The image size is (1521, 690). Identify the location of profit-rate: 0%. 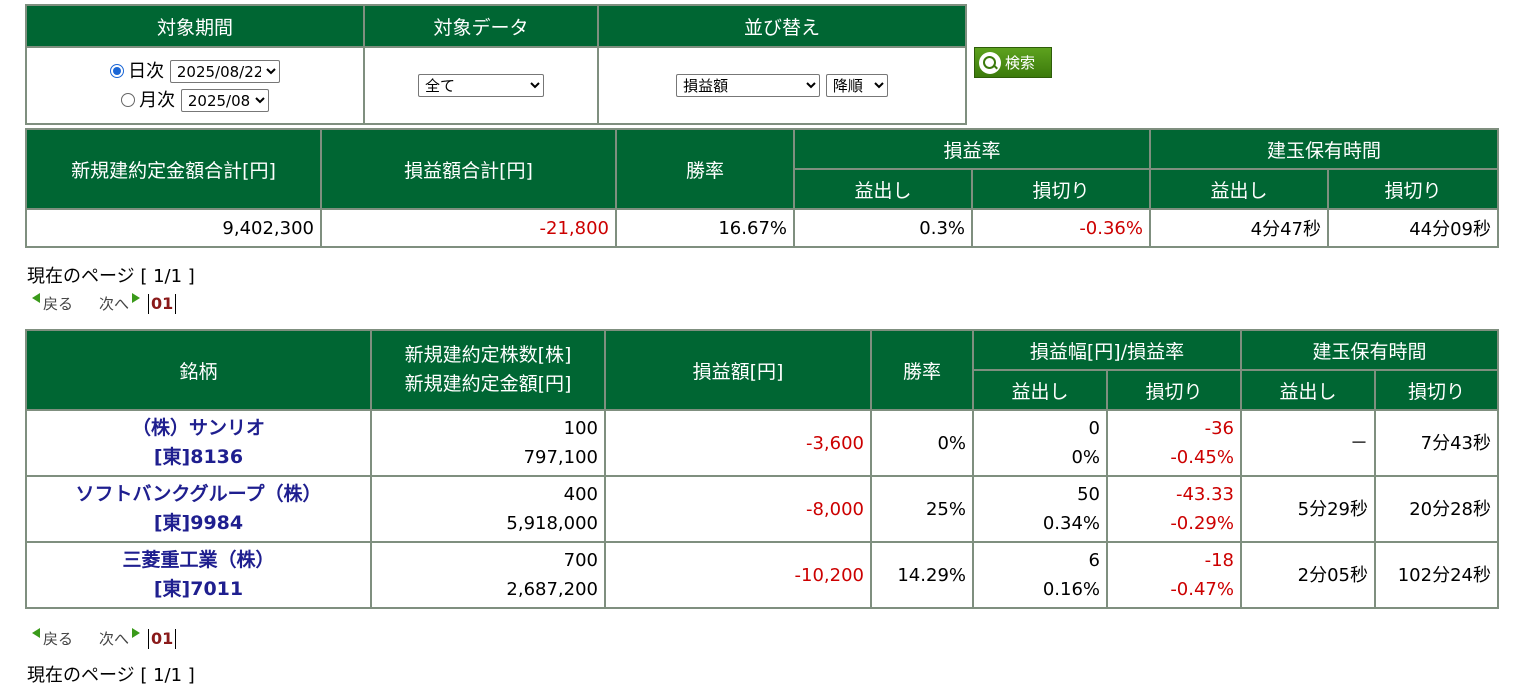
(1085, 457).